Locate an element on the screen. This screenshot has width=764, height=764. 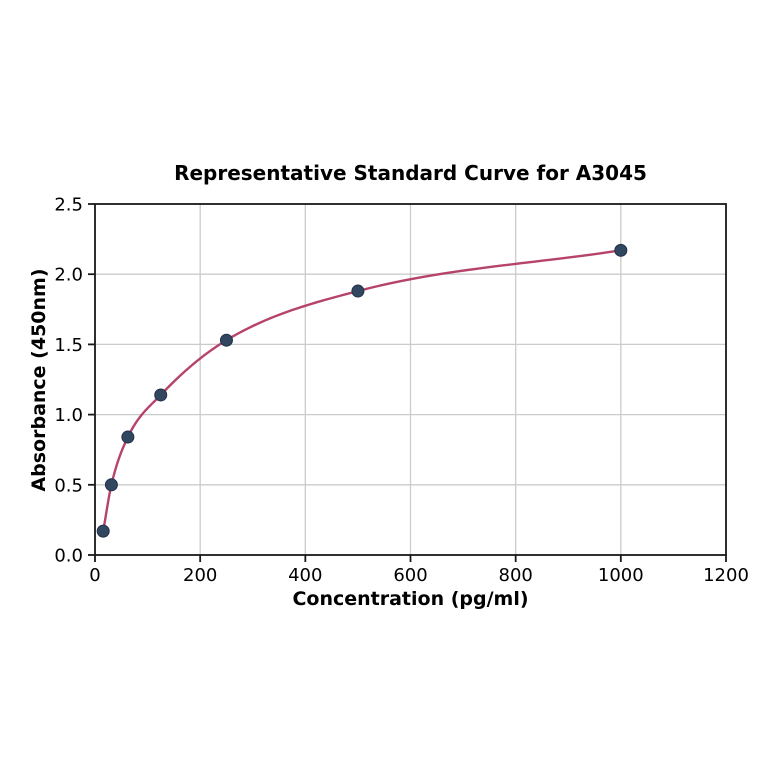
y-axis-label: Absorbance (450nm) is located at coordinates (39, 380).